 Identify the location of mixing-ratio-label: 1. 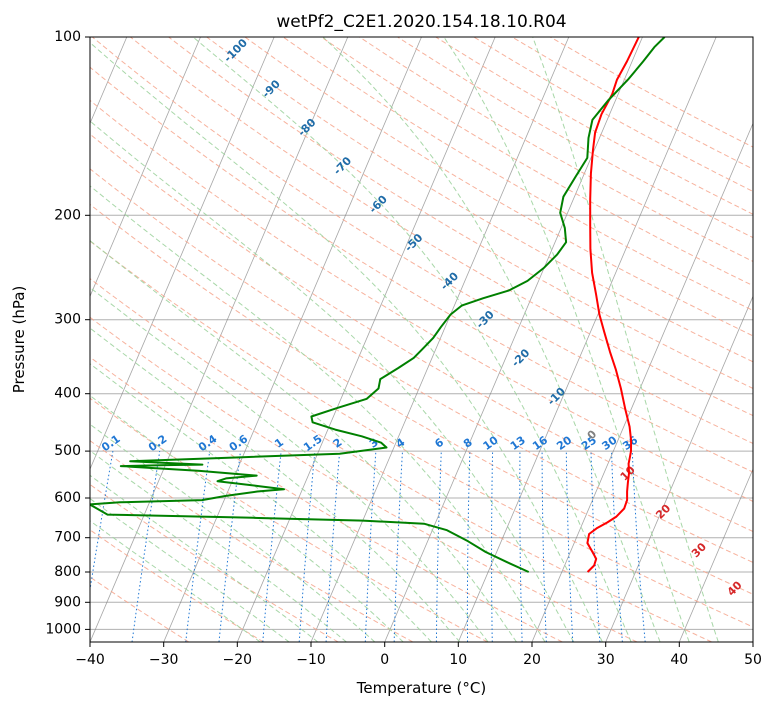
(279, 443).